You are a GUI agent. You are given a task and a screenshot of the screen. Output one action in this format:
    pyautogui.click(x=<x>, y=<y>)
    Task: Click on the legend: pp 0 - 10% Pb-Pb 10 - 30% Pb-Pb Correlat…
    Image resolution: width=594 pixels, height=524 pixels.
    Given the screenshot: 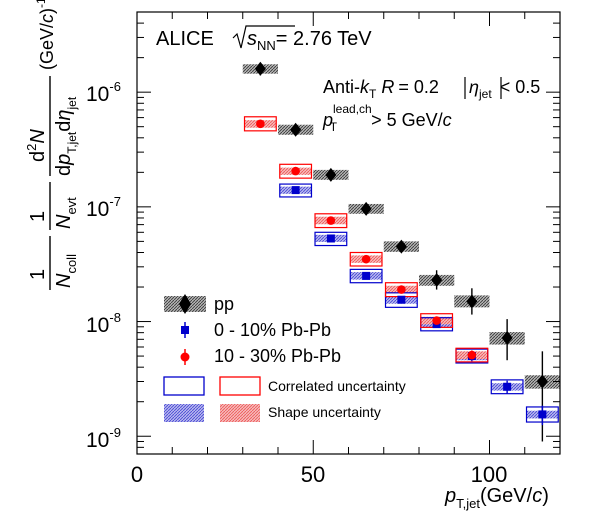 What is the action you would take?
    pyautogui.click(x=284, y=358)
    